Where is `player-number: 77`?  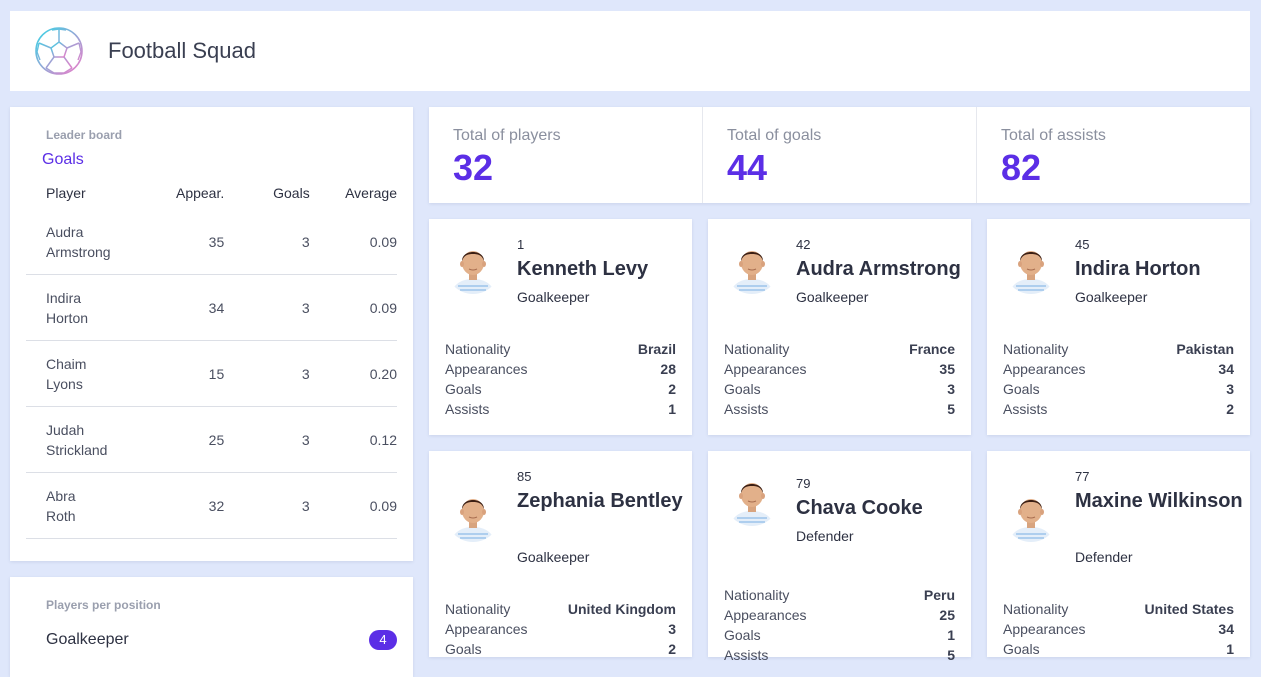 player-number: 77 is located at coordinates (1082, 476).